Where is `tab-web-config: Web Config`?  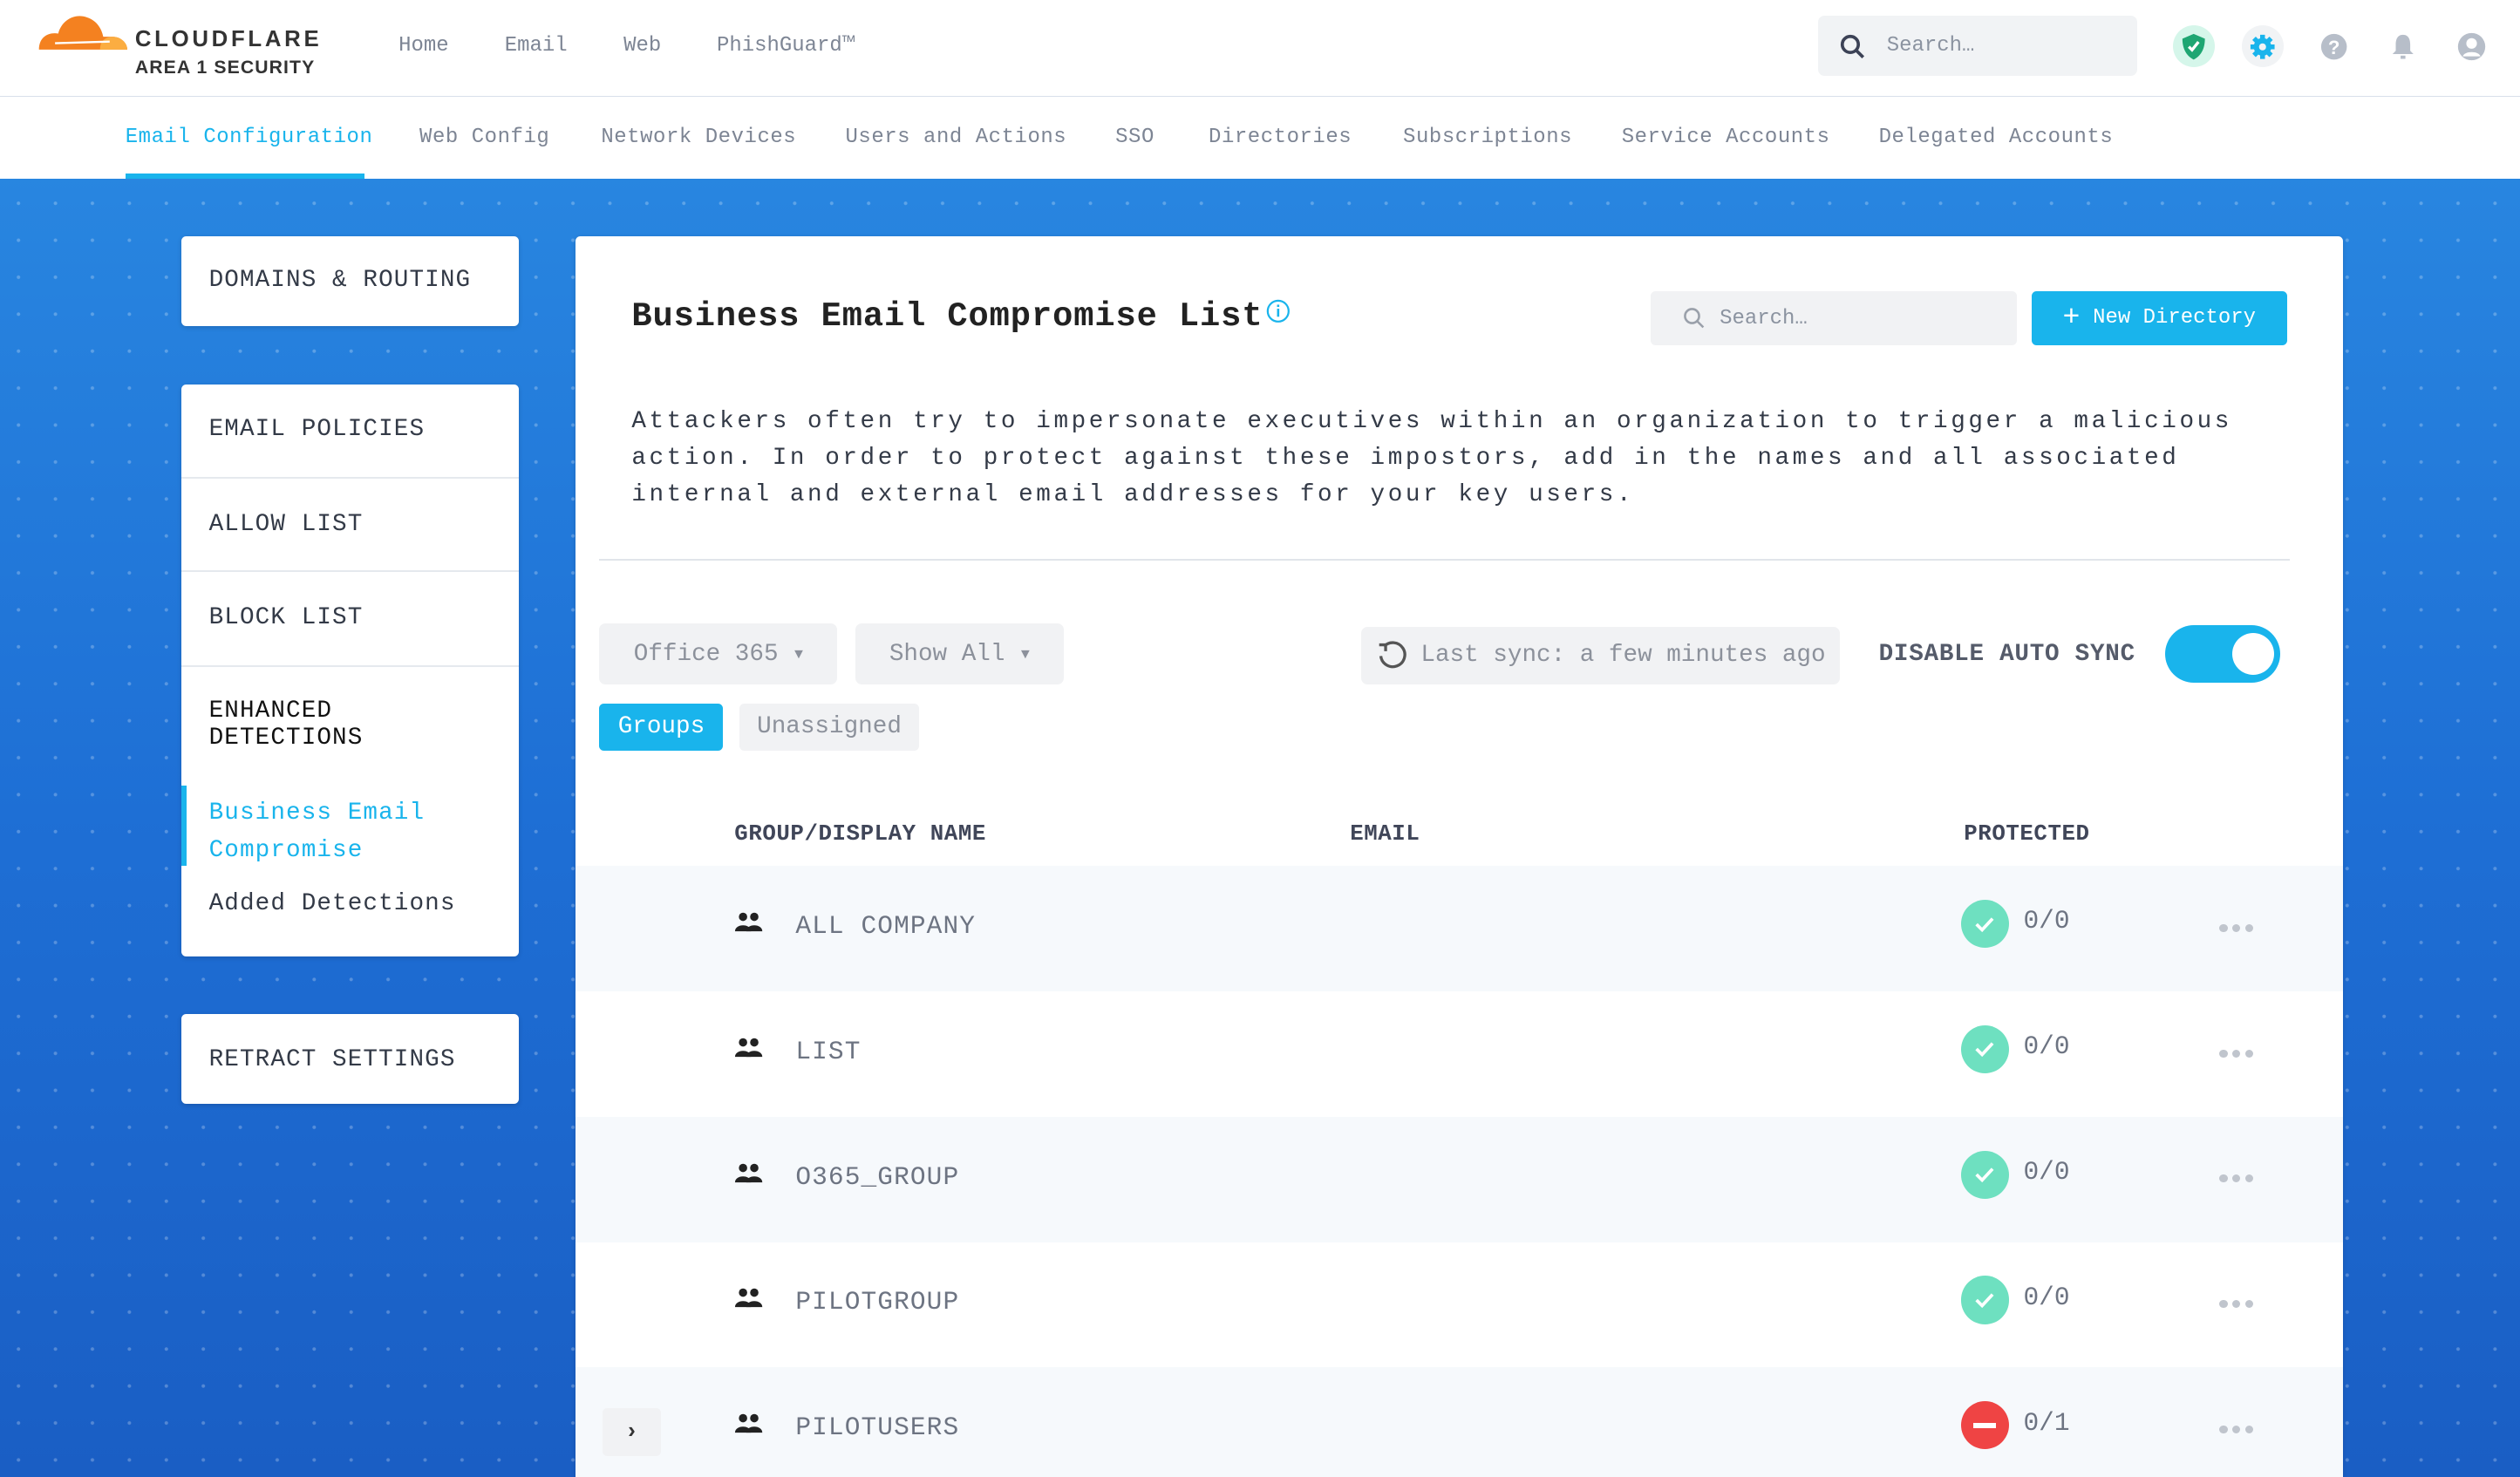 tab-web-config: Web Config is located at coordinates (484, 137).